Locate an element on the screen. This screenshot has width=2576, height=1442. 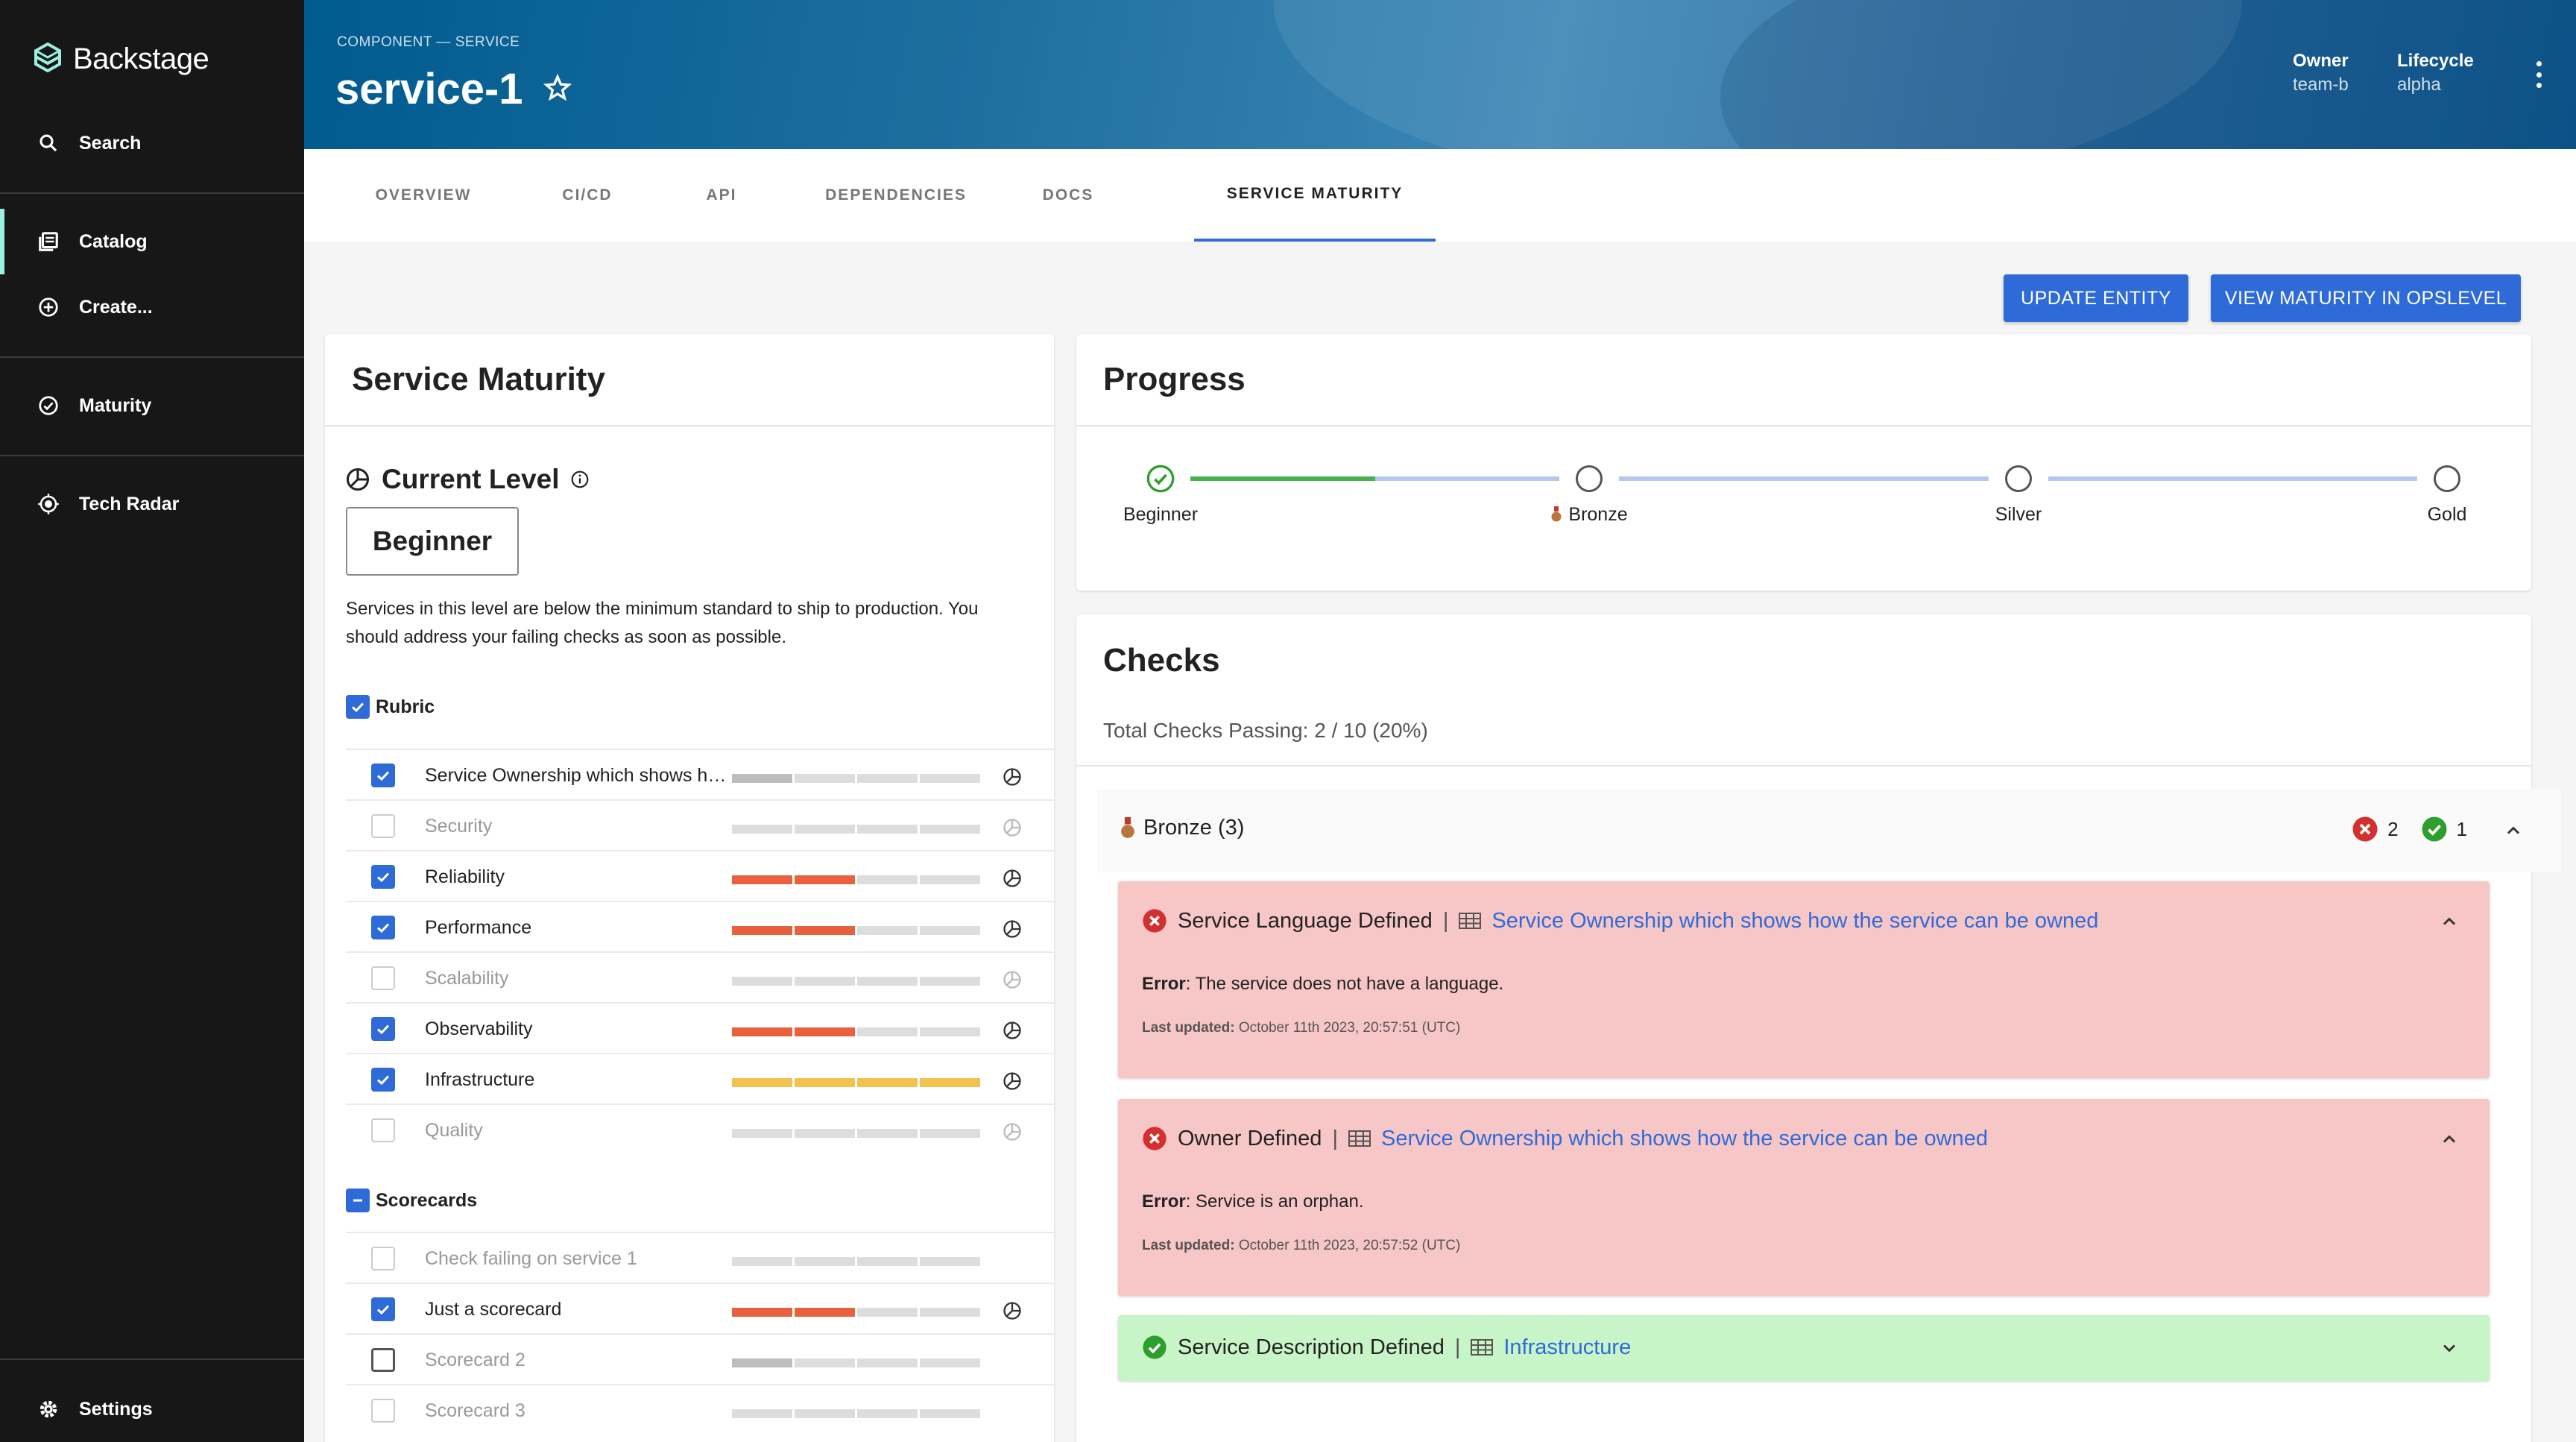
backstage-logo: Backstage is located at coordinates (121, 59).